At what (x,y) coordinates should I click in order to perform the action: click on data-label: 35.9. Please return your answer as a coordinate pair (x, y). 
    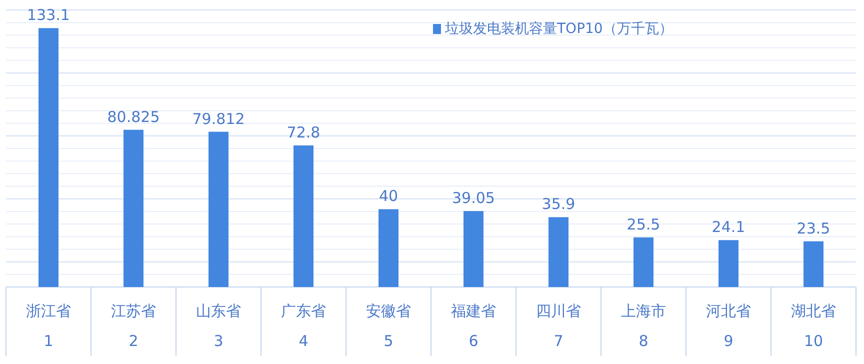
    Looking at the image, I should click on (559, 204).